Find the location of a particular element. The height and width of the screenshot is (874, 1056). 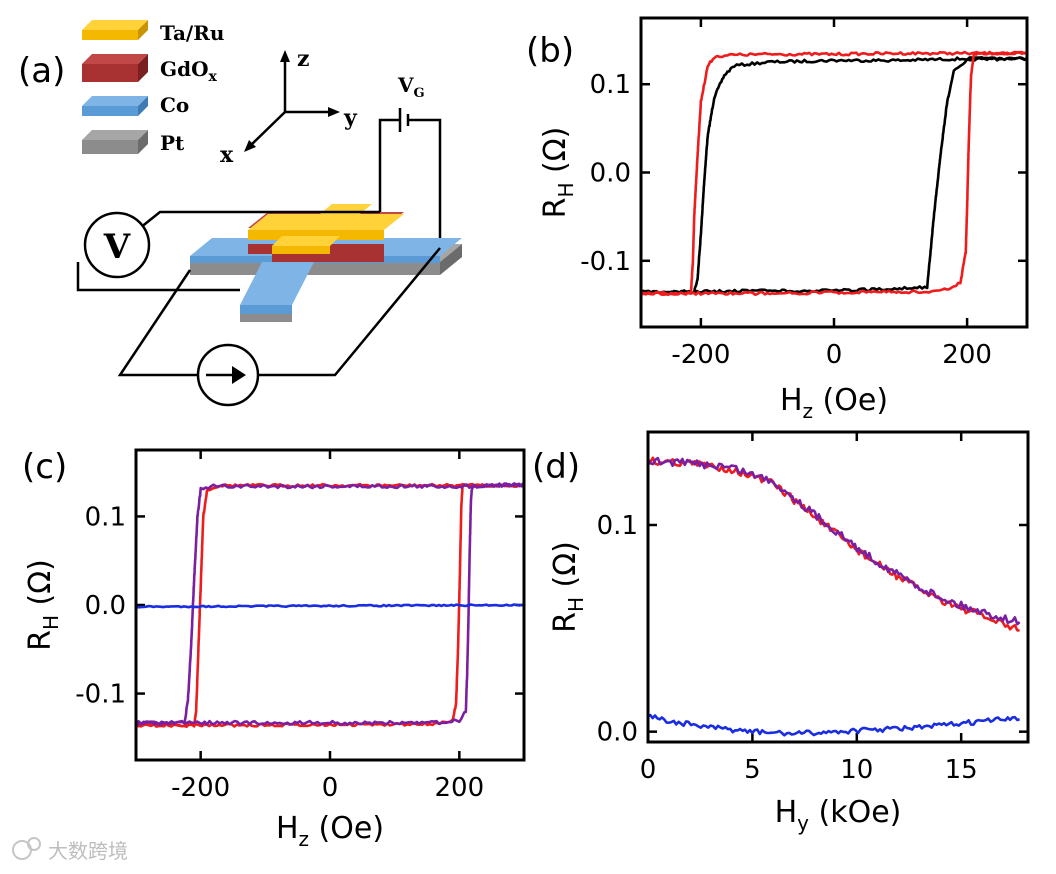

x-axis-label: Hy (kOe) is located at coordinates (838, 815).